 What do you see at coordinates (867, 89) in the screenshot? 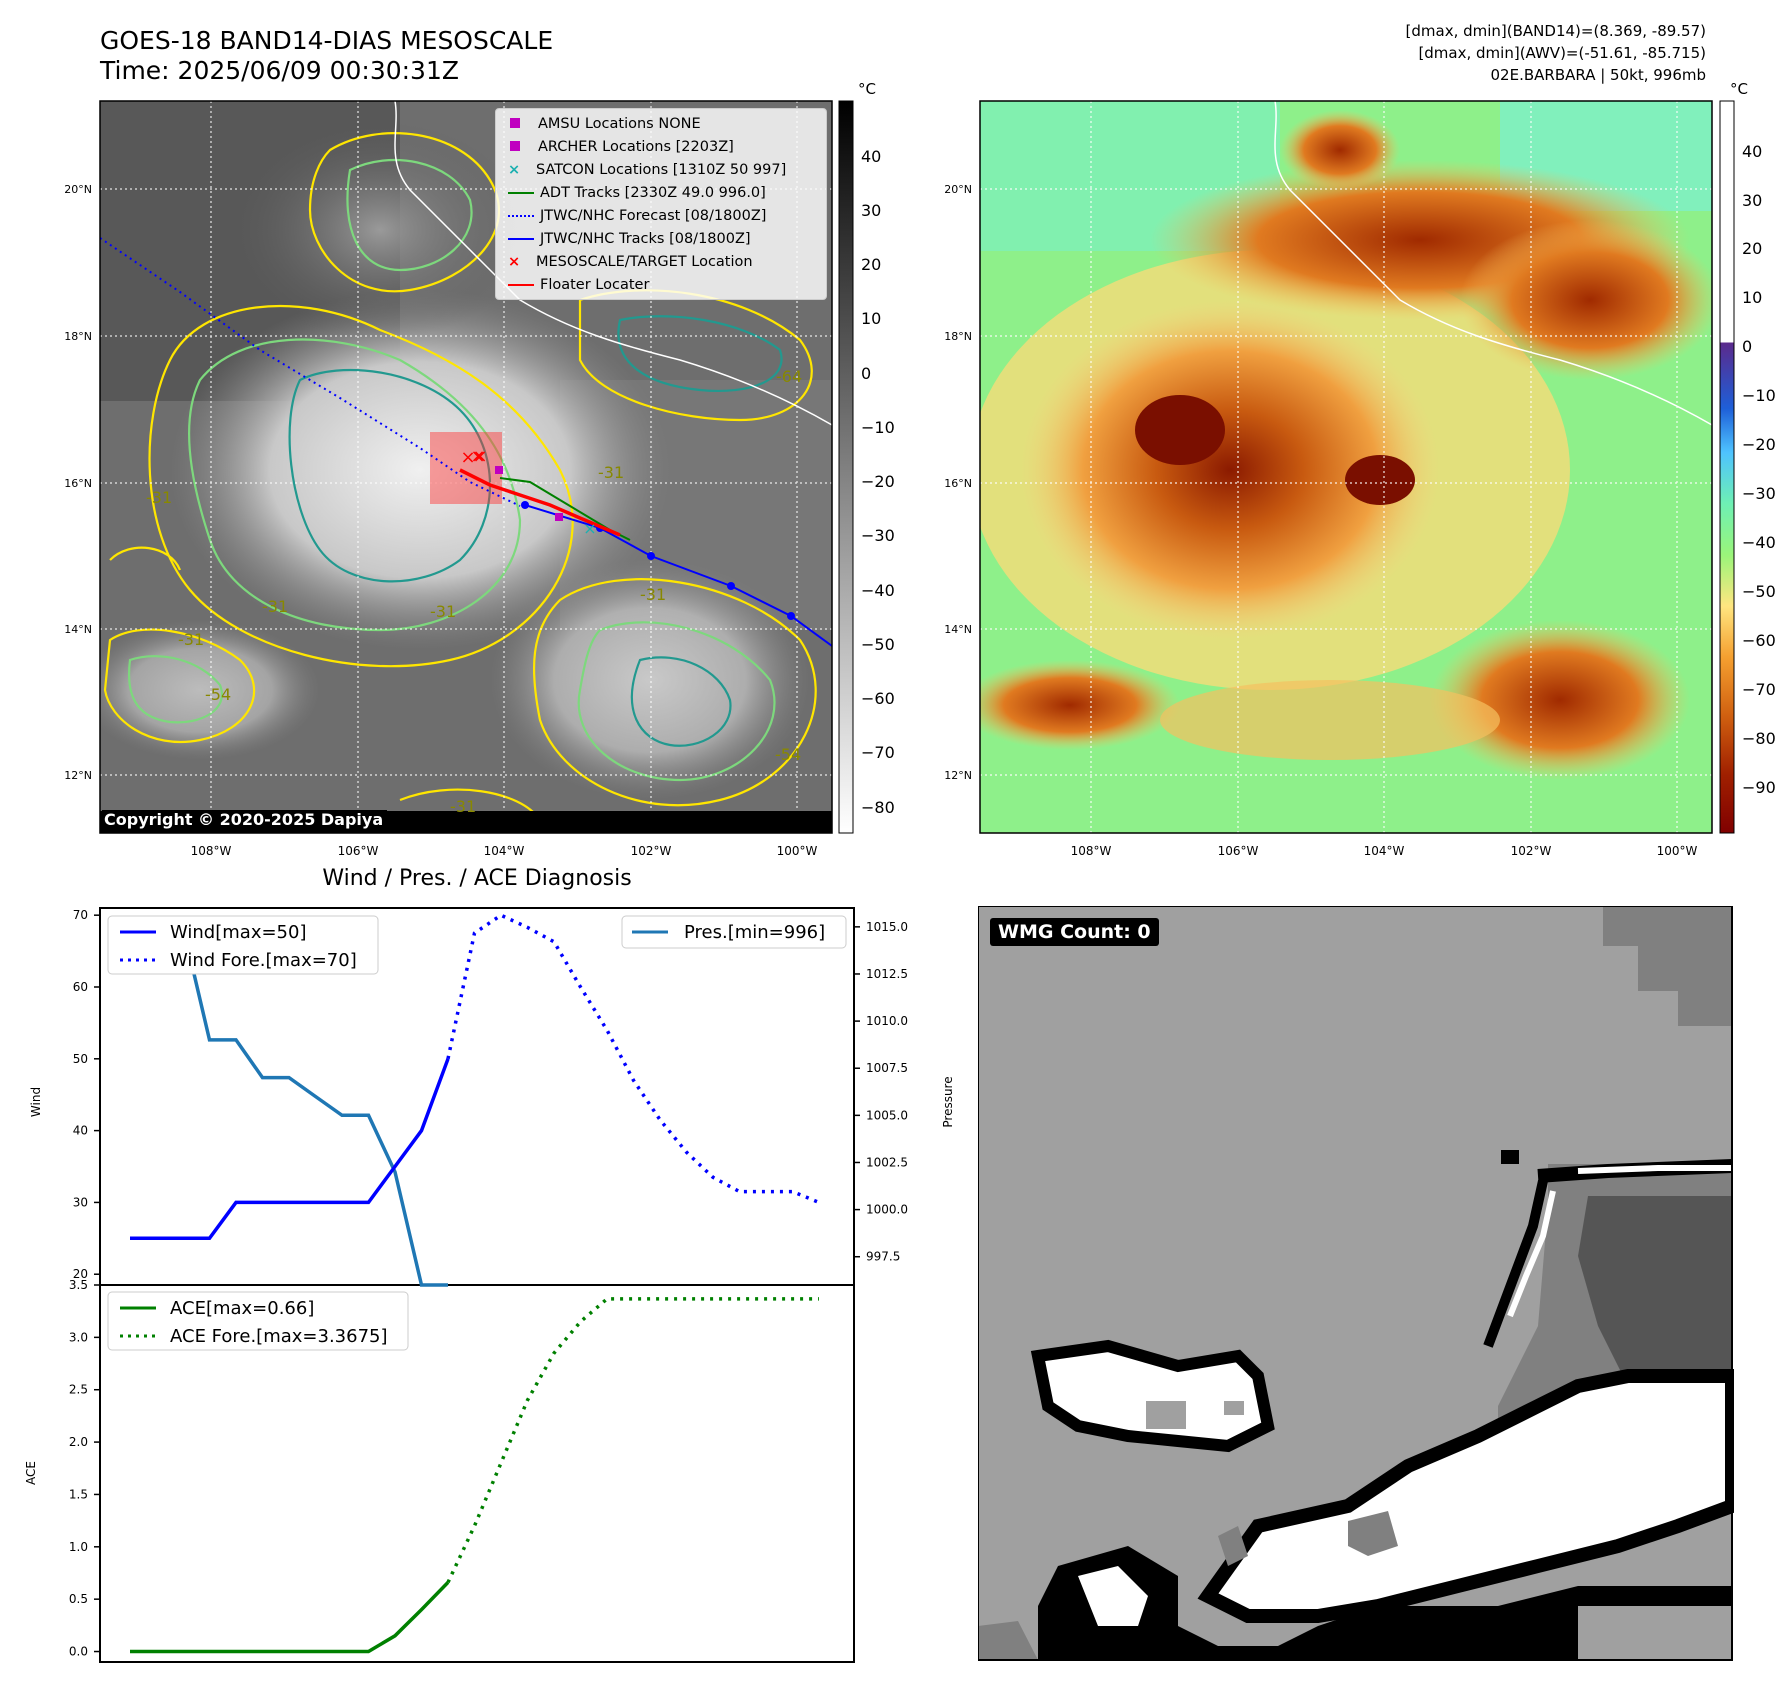
I see `ir-colorbar-unit: °C` at bounding box center [867, 89].